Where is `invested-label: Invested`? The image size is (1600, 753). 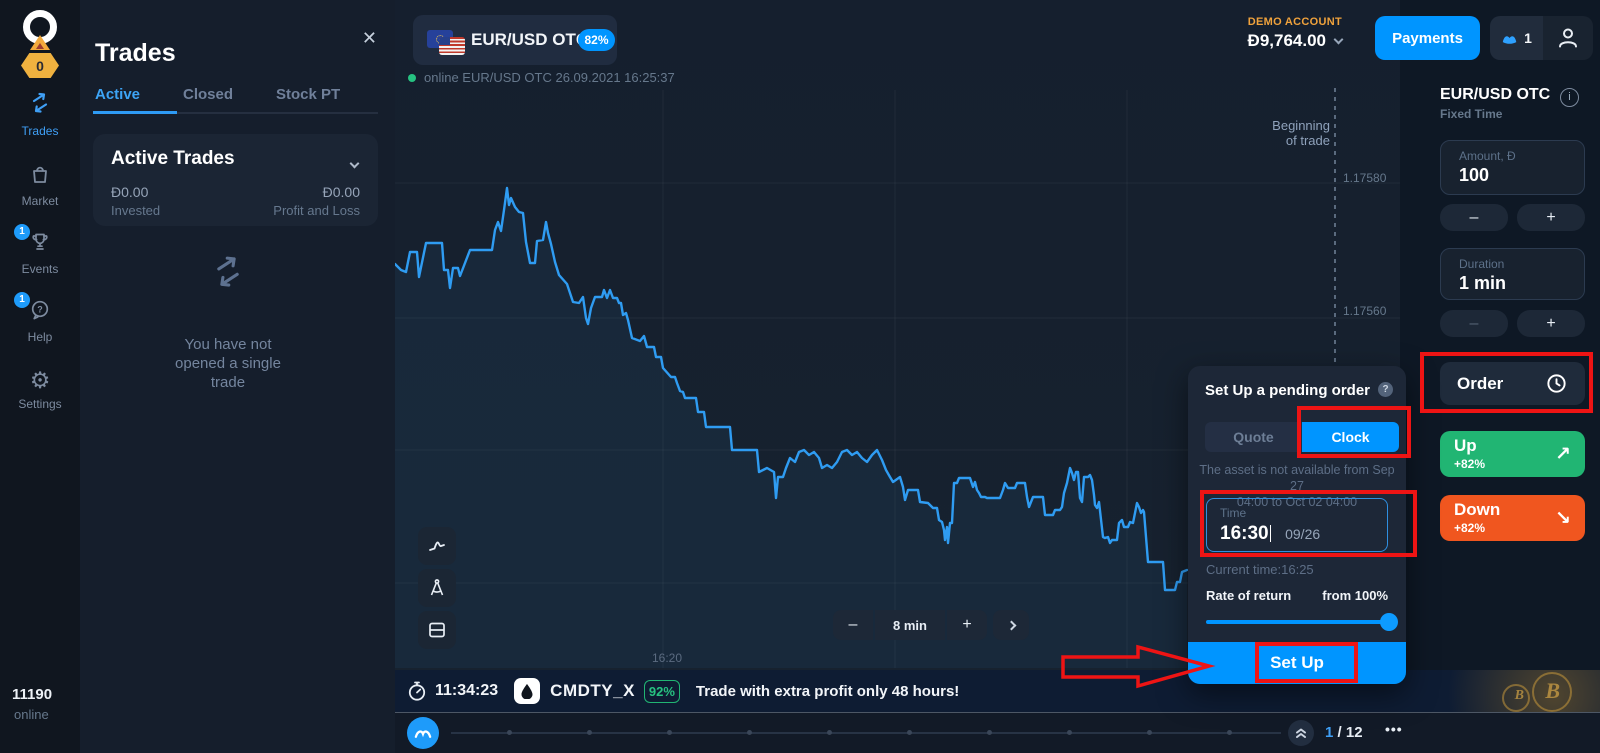 invested-label: Invested is located at coordinates (136, 210).